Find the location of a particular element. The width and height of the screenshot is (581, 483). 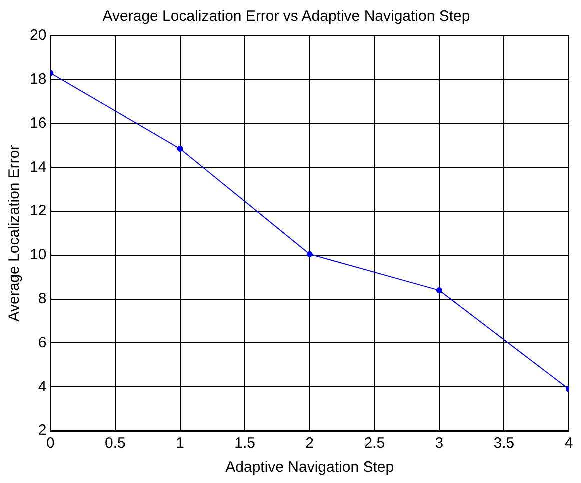

x-tick-label: 3.5 is located at coordinates (504, 443).